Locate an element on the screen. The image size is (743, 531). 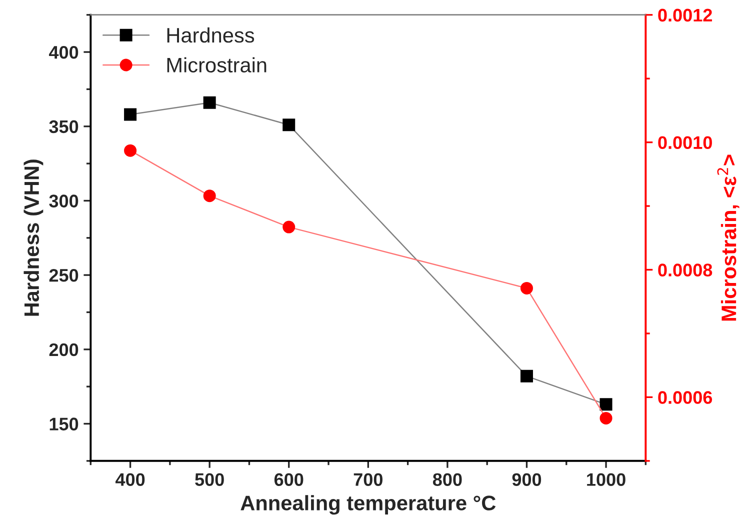
y2-tick-label: 0.0010 is located at coordinates (685, 143).